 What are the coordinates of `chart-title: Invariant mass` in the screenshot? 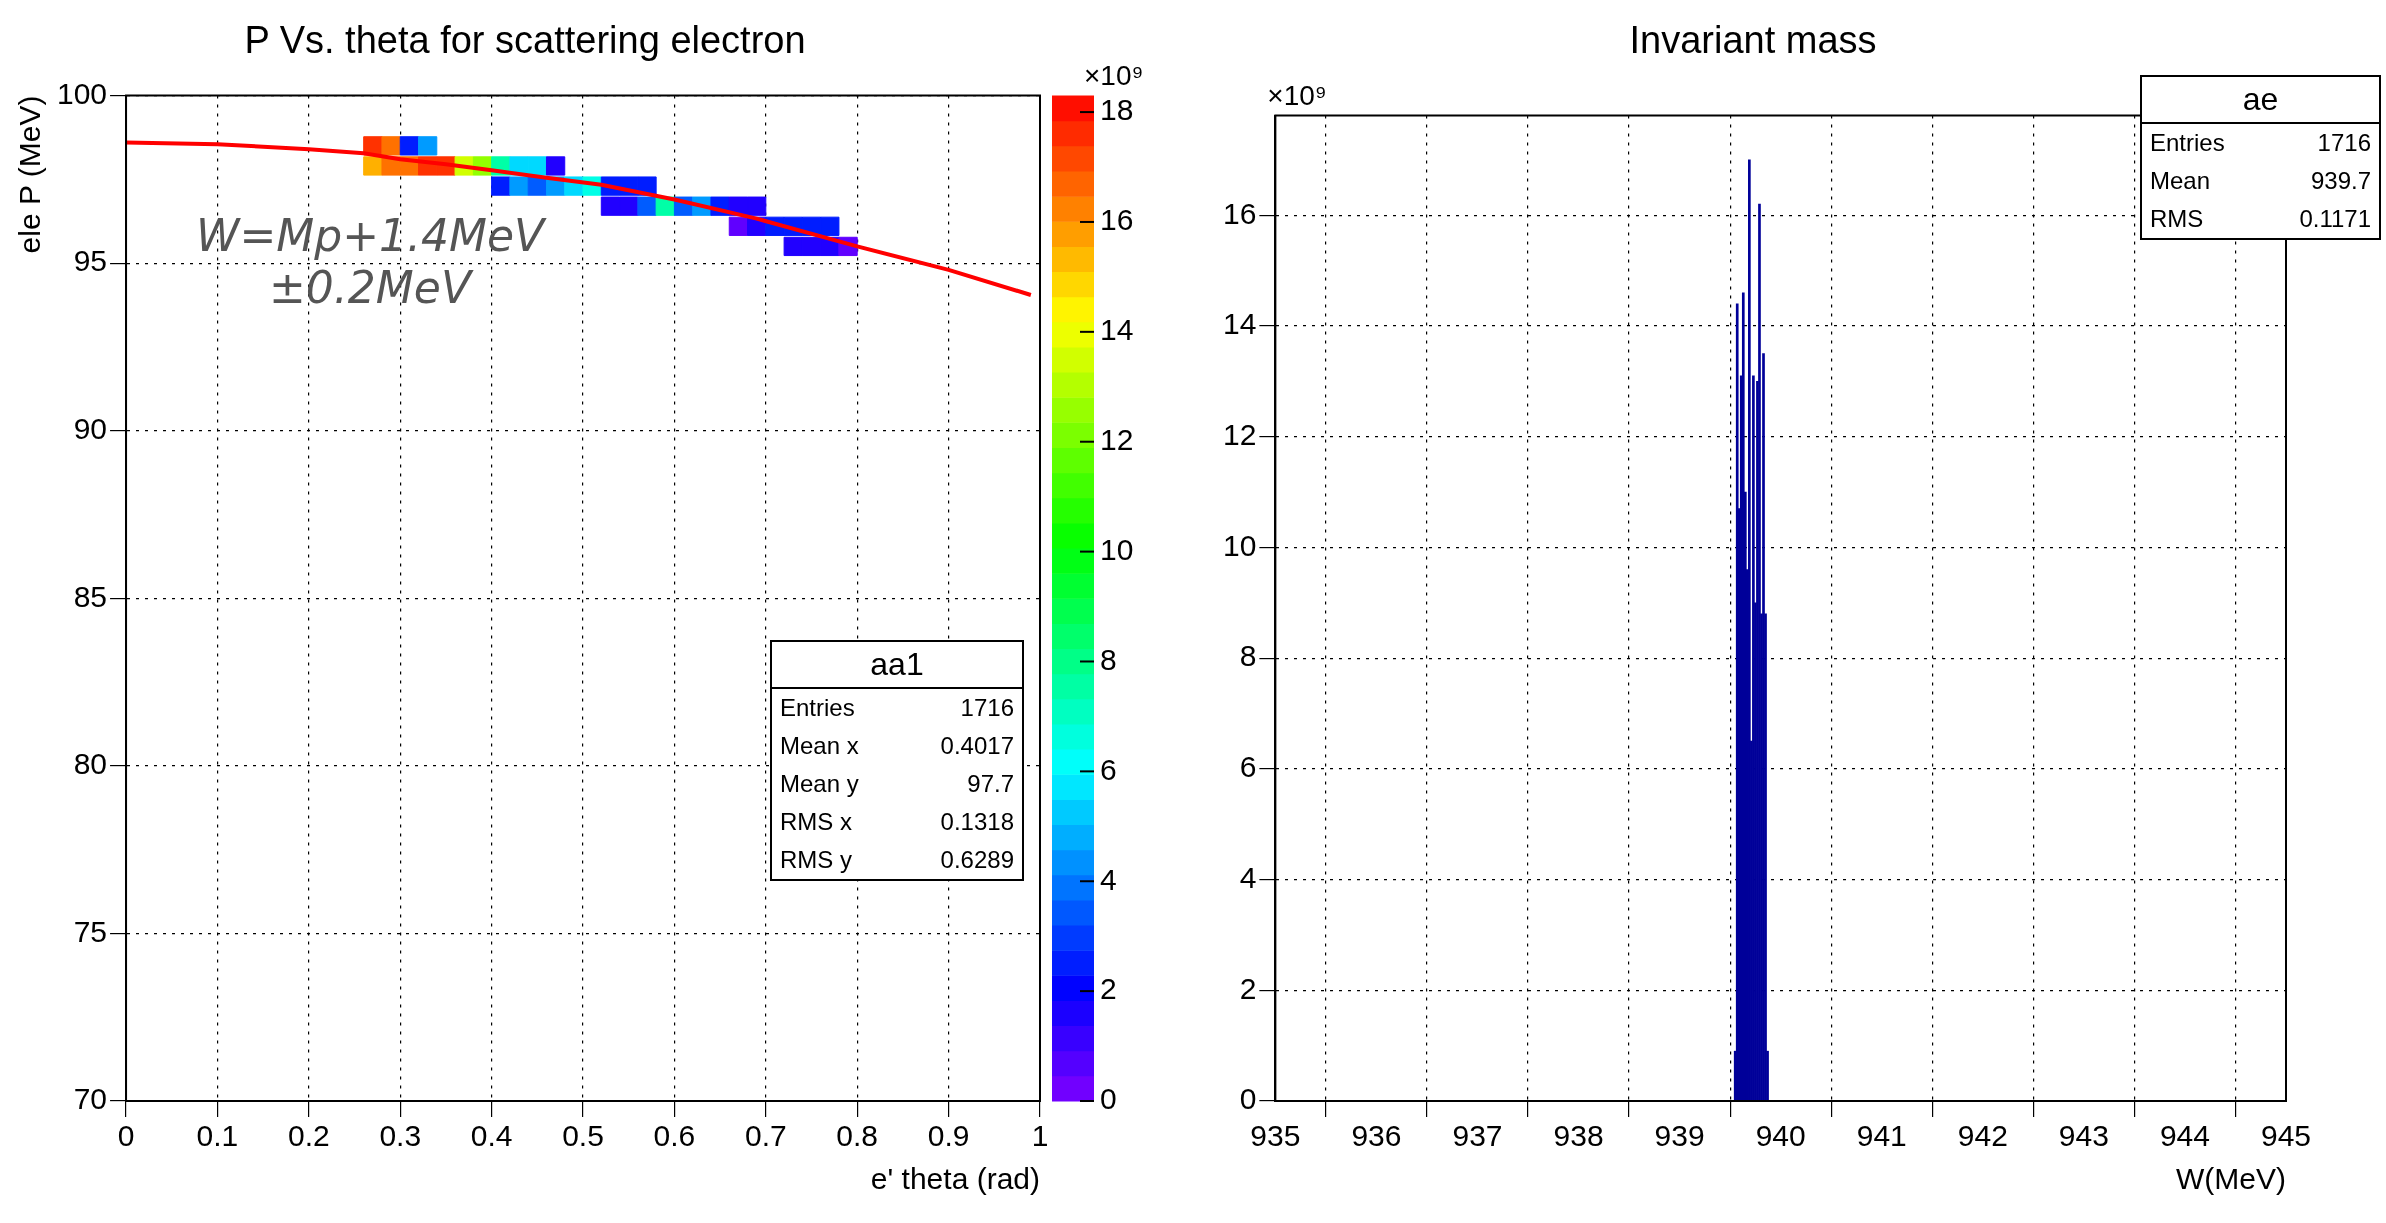 It's located at (1753, 40).